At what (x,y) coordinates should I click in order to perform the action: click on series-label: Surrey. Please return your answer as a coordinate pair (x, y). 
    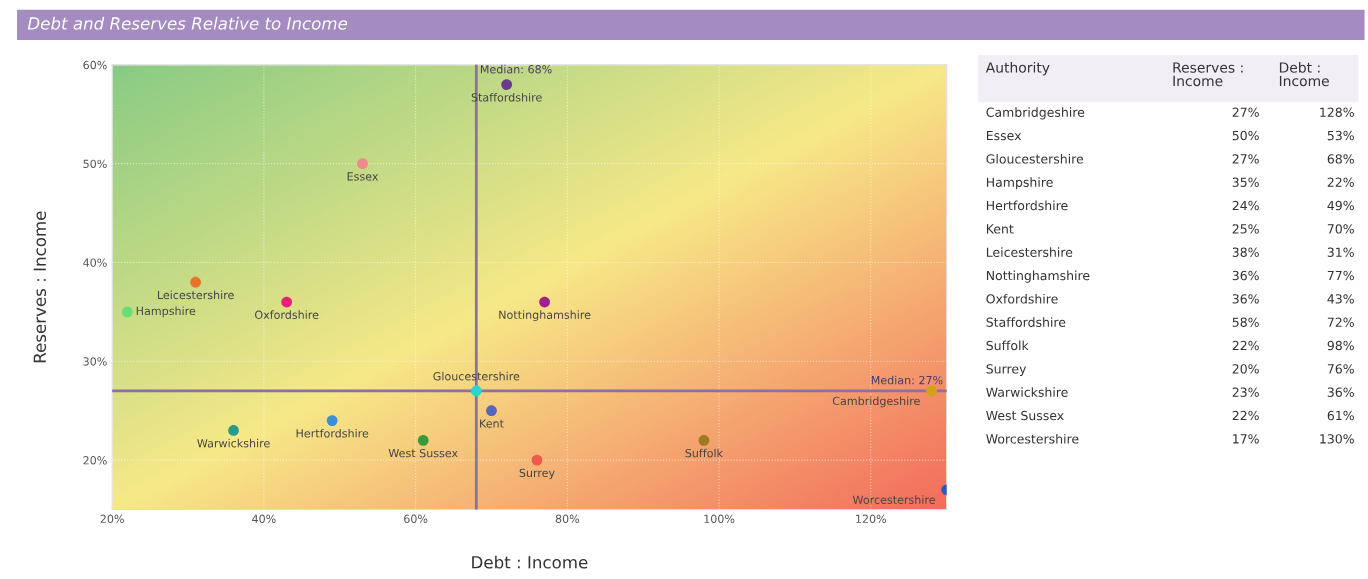
    Looking at the image, I should click on (537, 474).